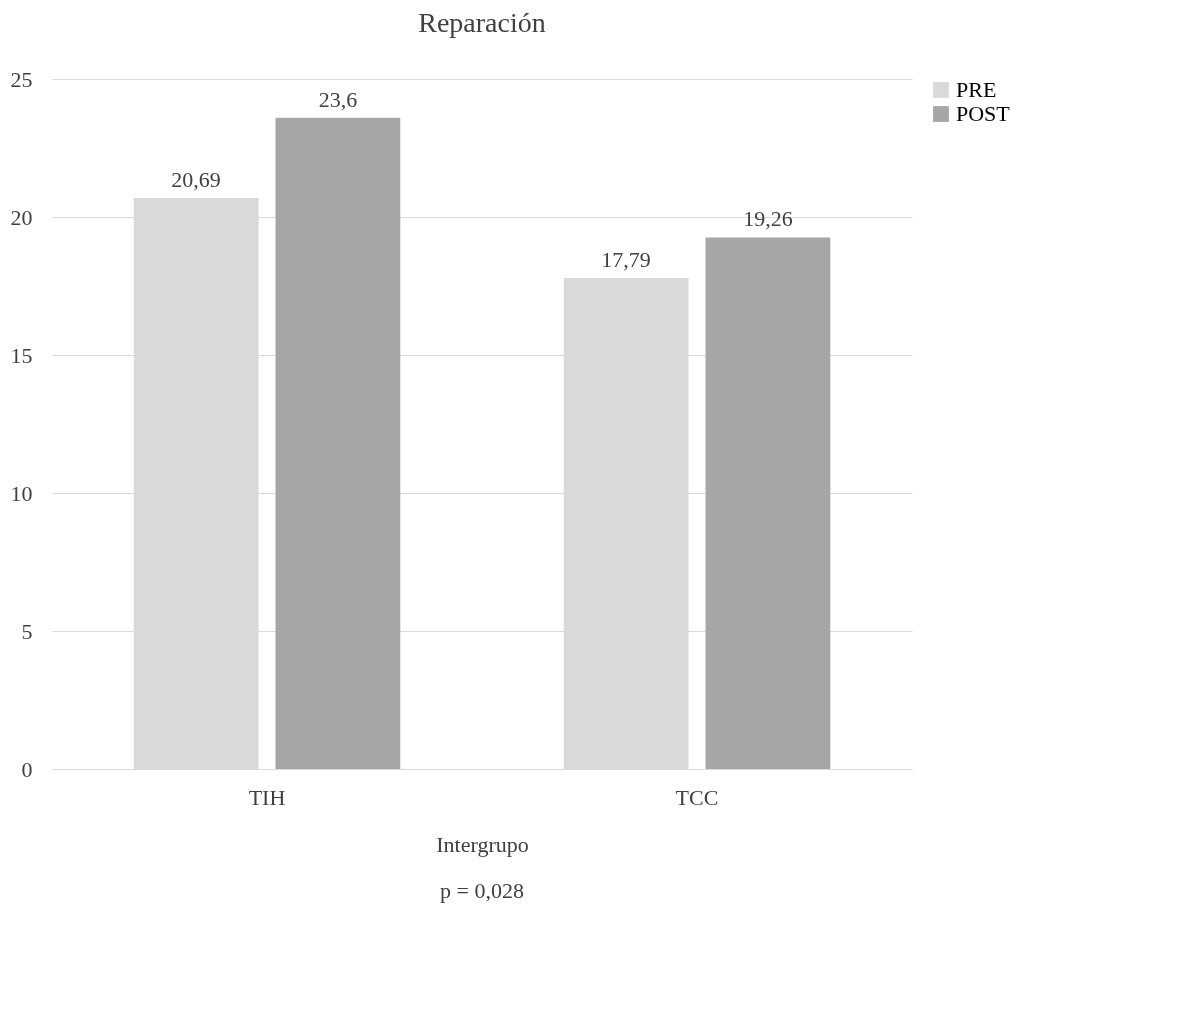  What do you see at coordinates (267, 797) in the screenshot?
I see `x-tick-label: TIH` at bounding box center [267, 797].